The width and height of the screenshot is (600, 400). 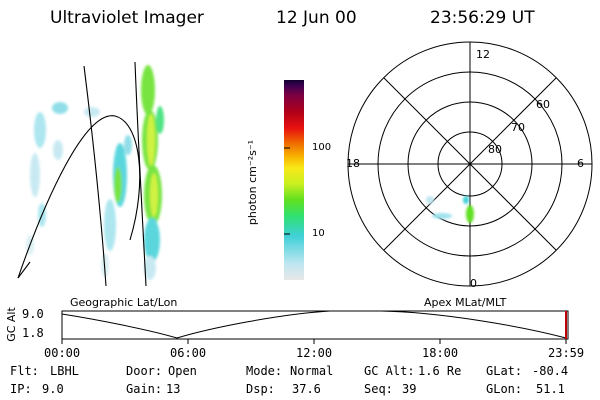 What do you see at coordinates (440, 371) in the screenshot?
I see `gc-alt-value: 1.6 Re` at bounding box center [440, 371].